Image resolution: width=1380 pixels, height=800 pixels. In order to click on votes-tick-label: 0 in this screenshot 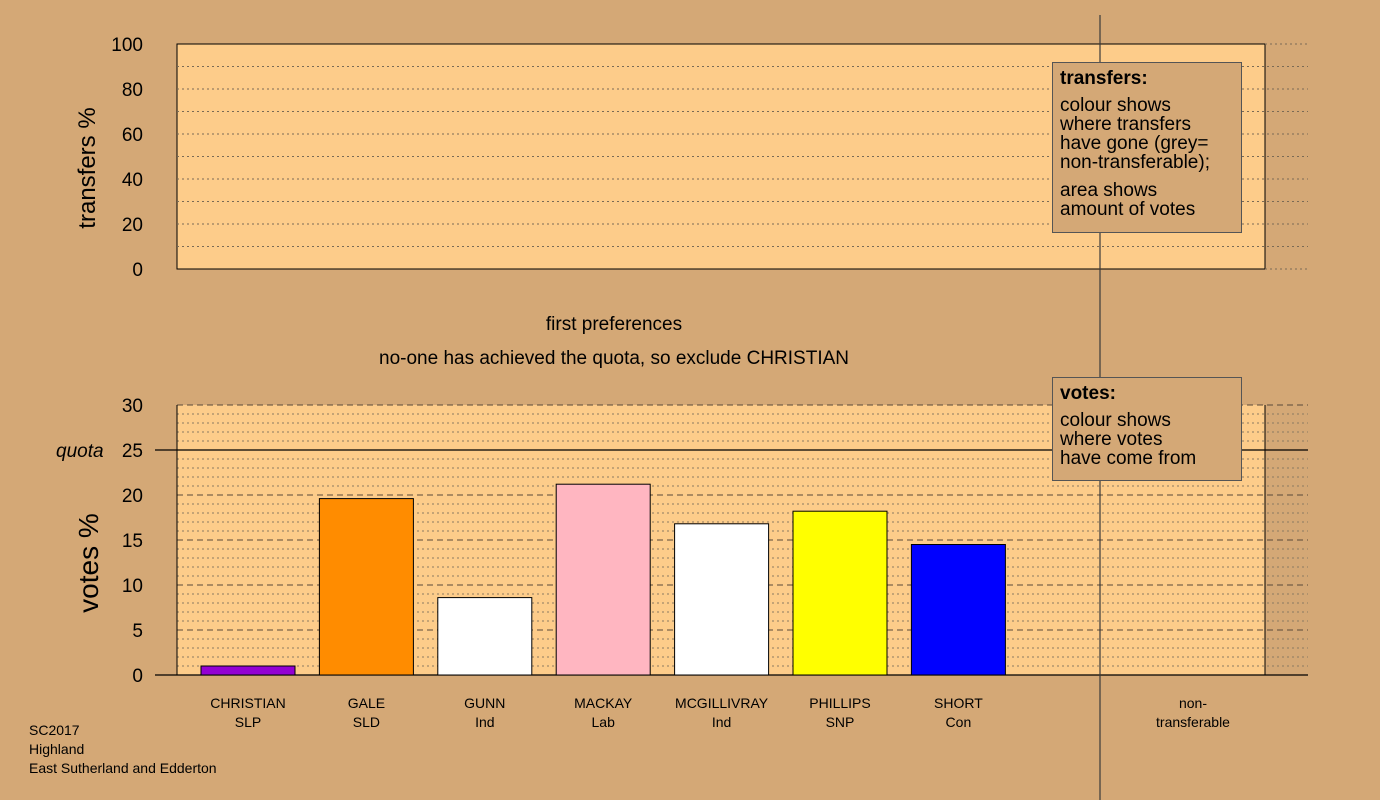, I will do `click(137, 676)`.